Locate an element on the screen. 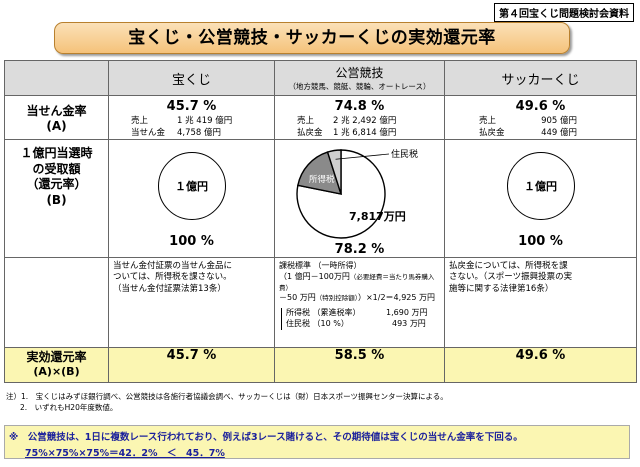  row1-label: 当せん金率 (A) is located at coordinates (56, 117).